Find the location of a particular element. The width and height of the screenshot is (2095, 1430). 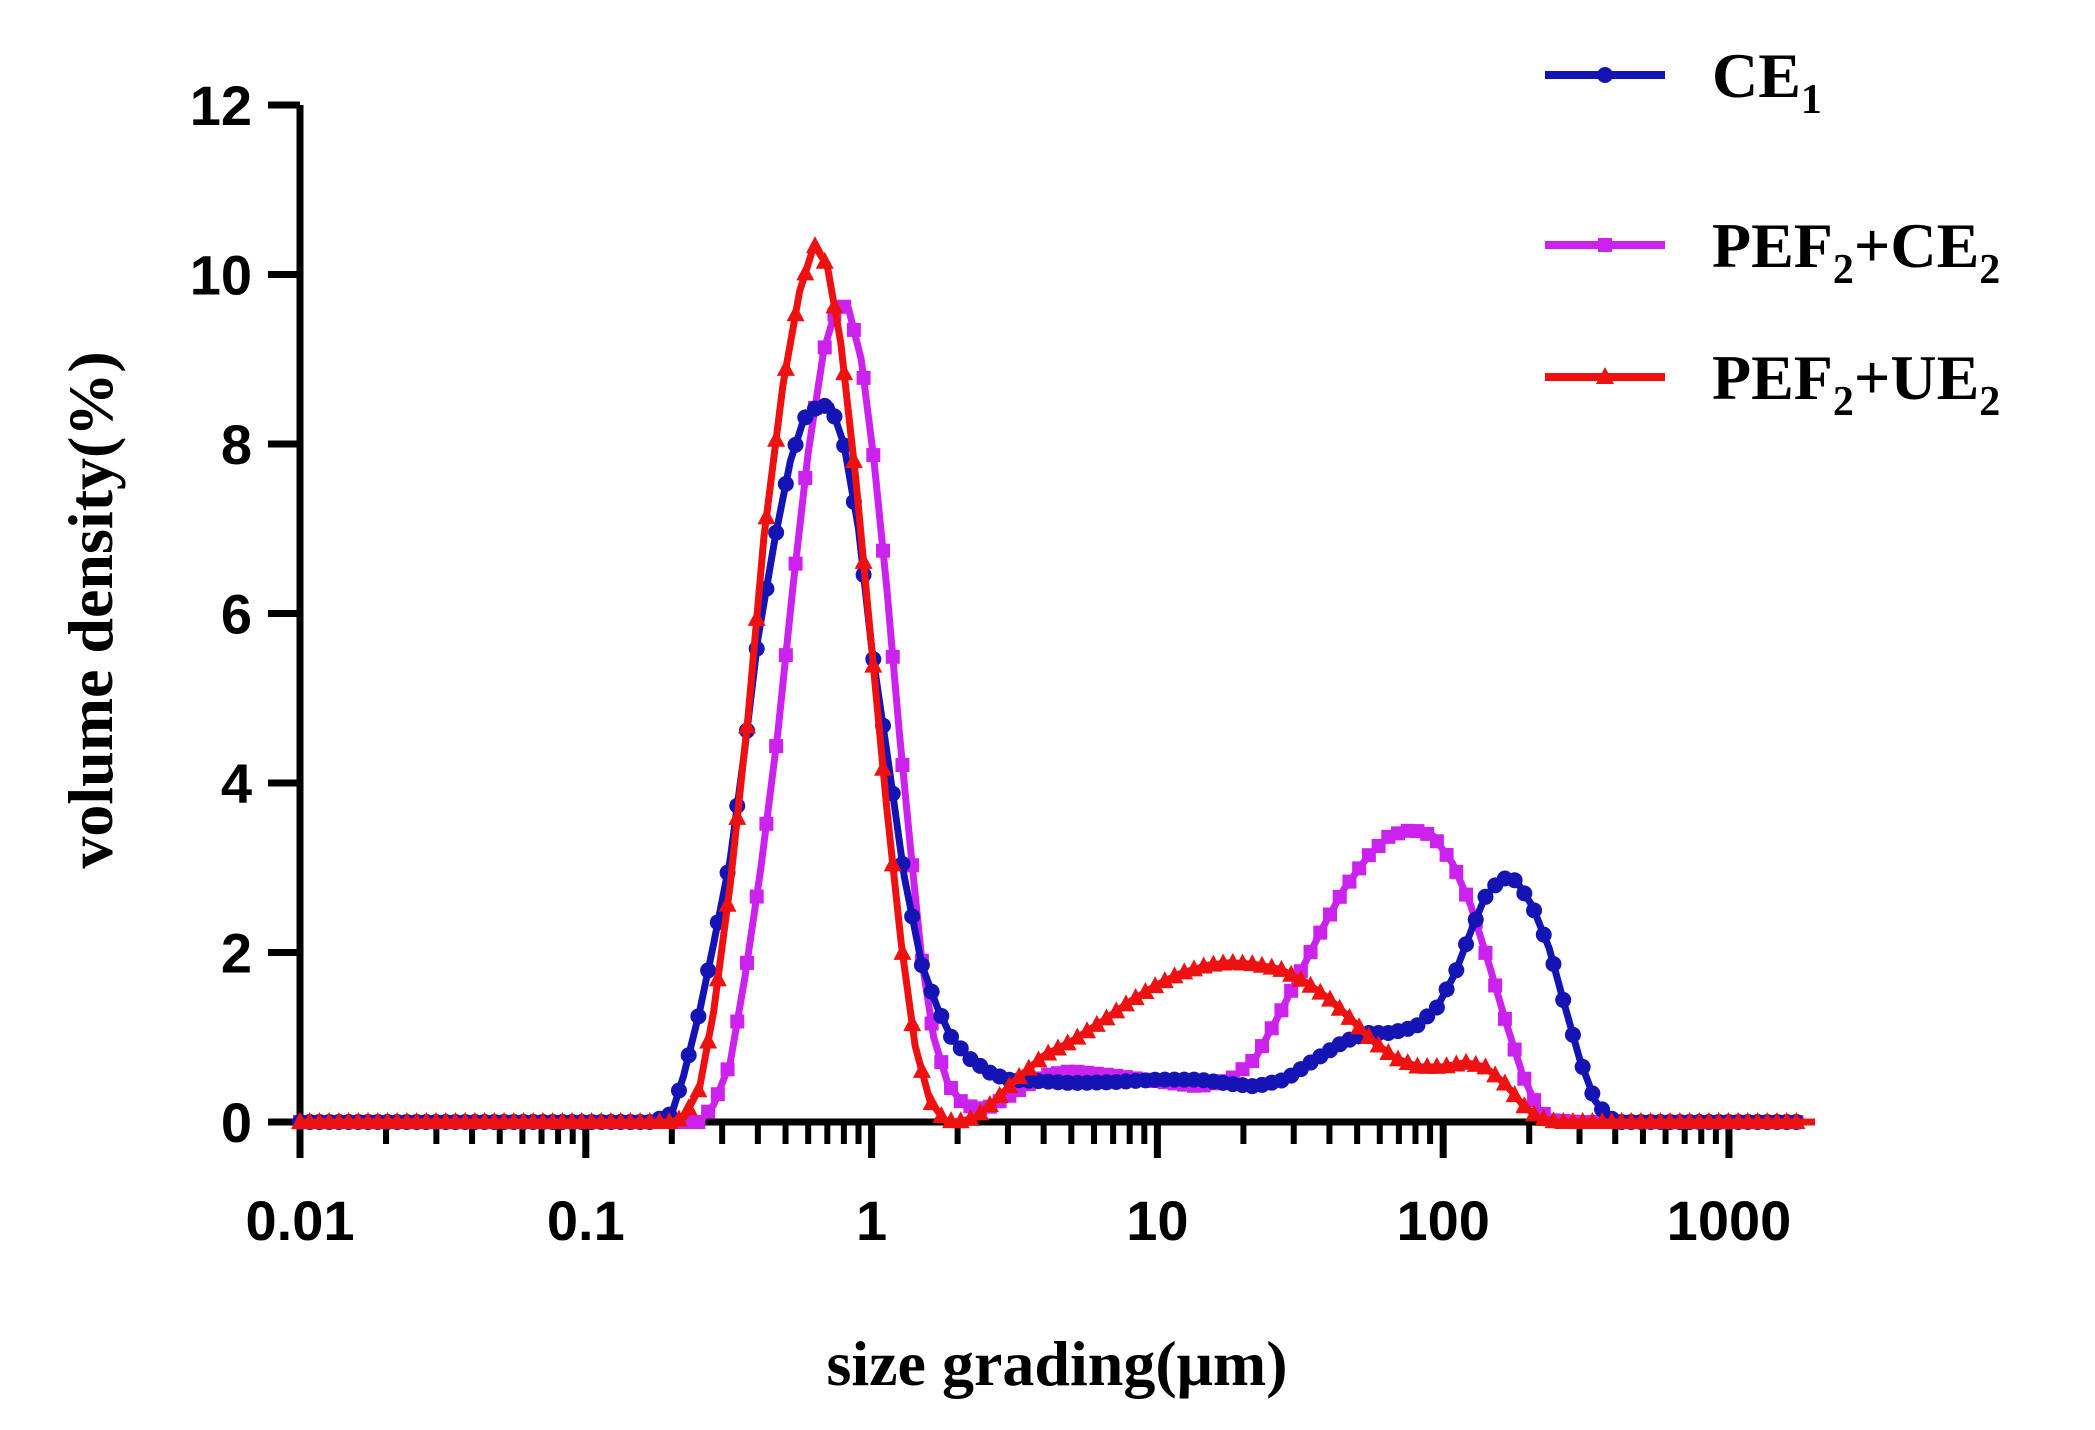

legend-label-sub: 1 is located at coordinates (1811, 100).